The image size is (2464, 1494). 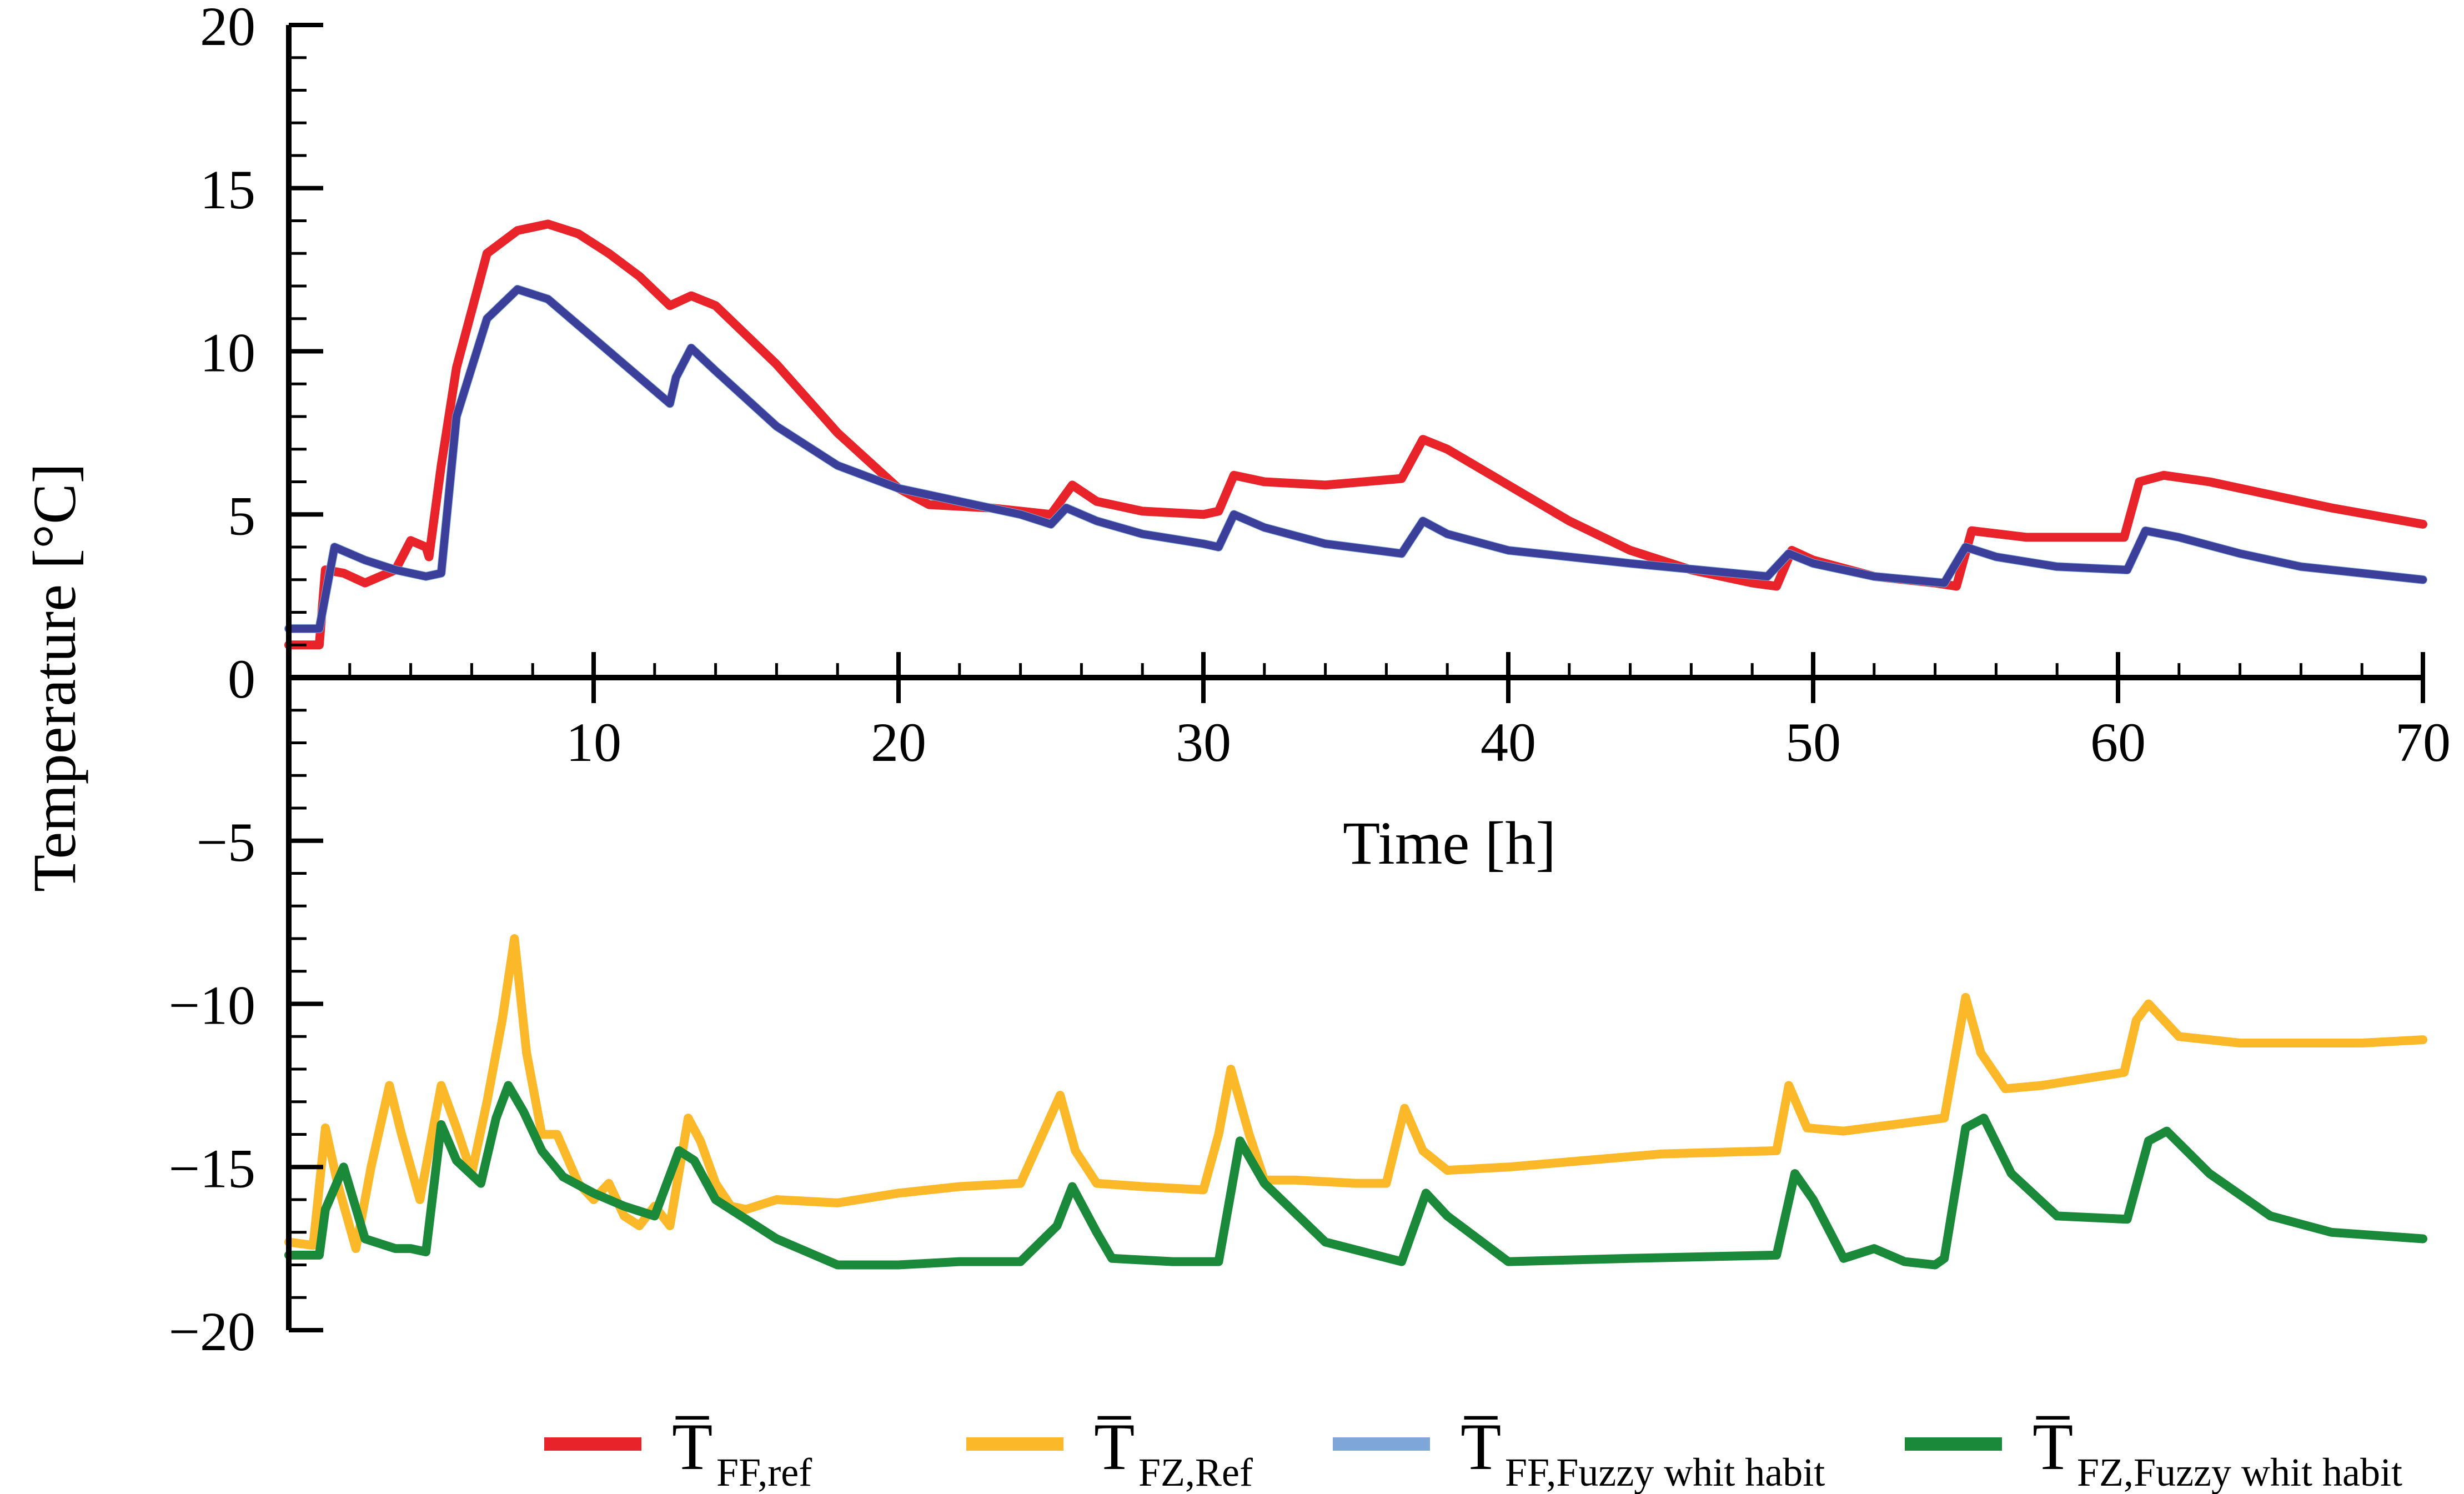 I want to click on x-tick-label: 50, so click(x=1813, y=742).